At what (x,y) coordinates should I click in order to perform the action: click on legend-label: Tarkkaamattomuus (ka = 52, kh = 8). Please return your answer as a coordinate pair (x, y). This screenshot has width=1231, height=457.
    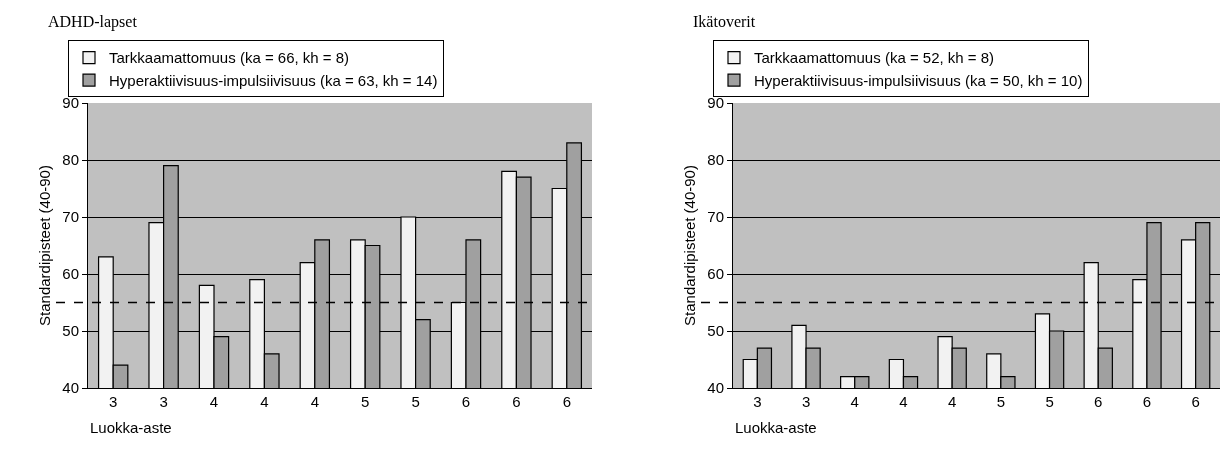
    Looking at the image, I should click on (874, 58).